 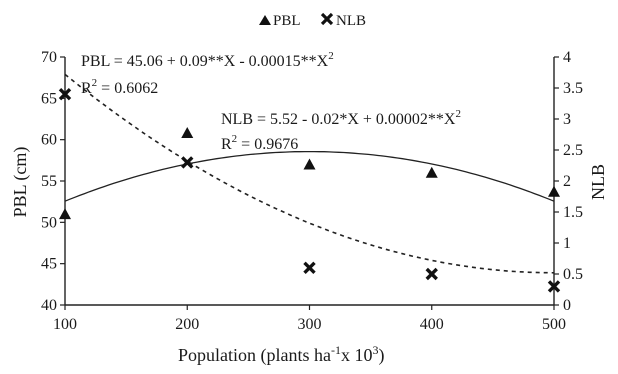 What do you see at coordinates (49, 57) in the screenshot?
I see `left-y-tick-label: 70` at bounding box center [49, 57].